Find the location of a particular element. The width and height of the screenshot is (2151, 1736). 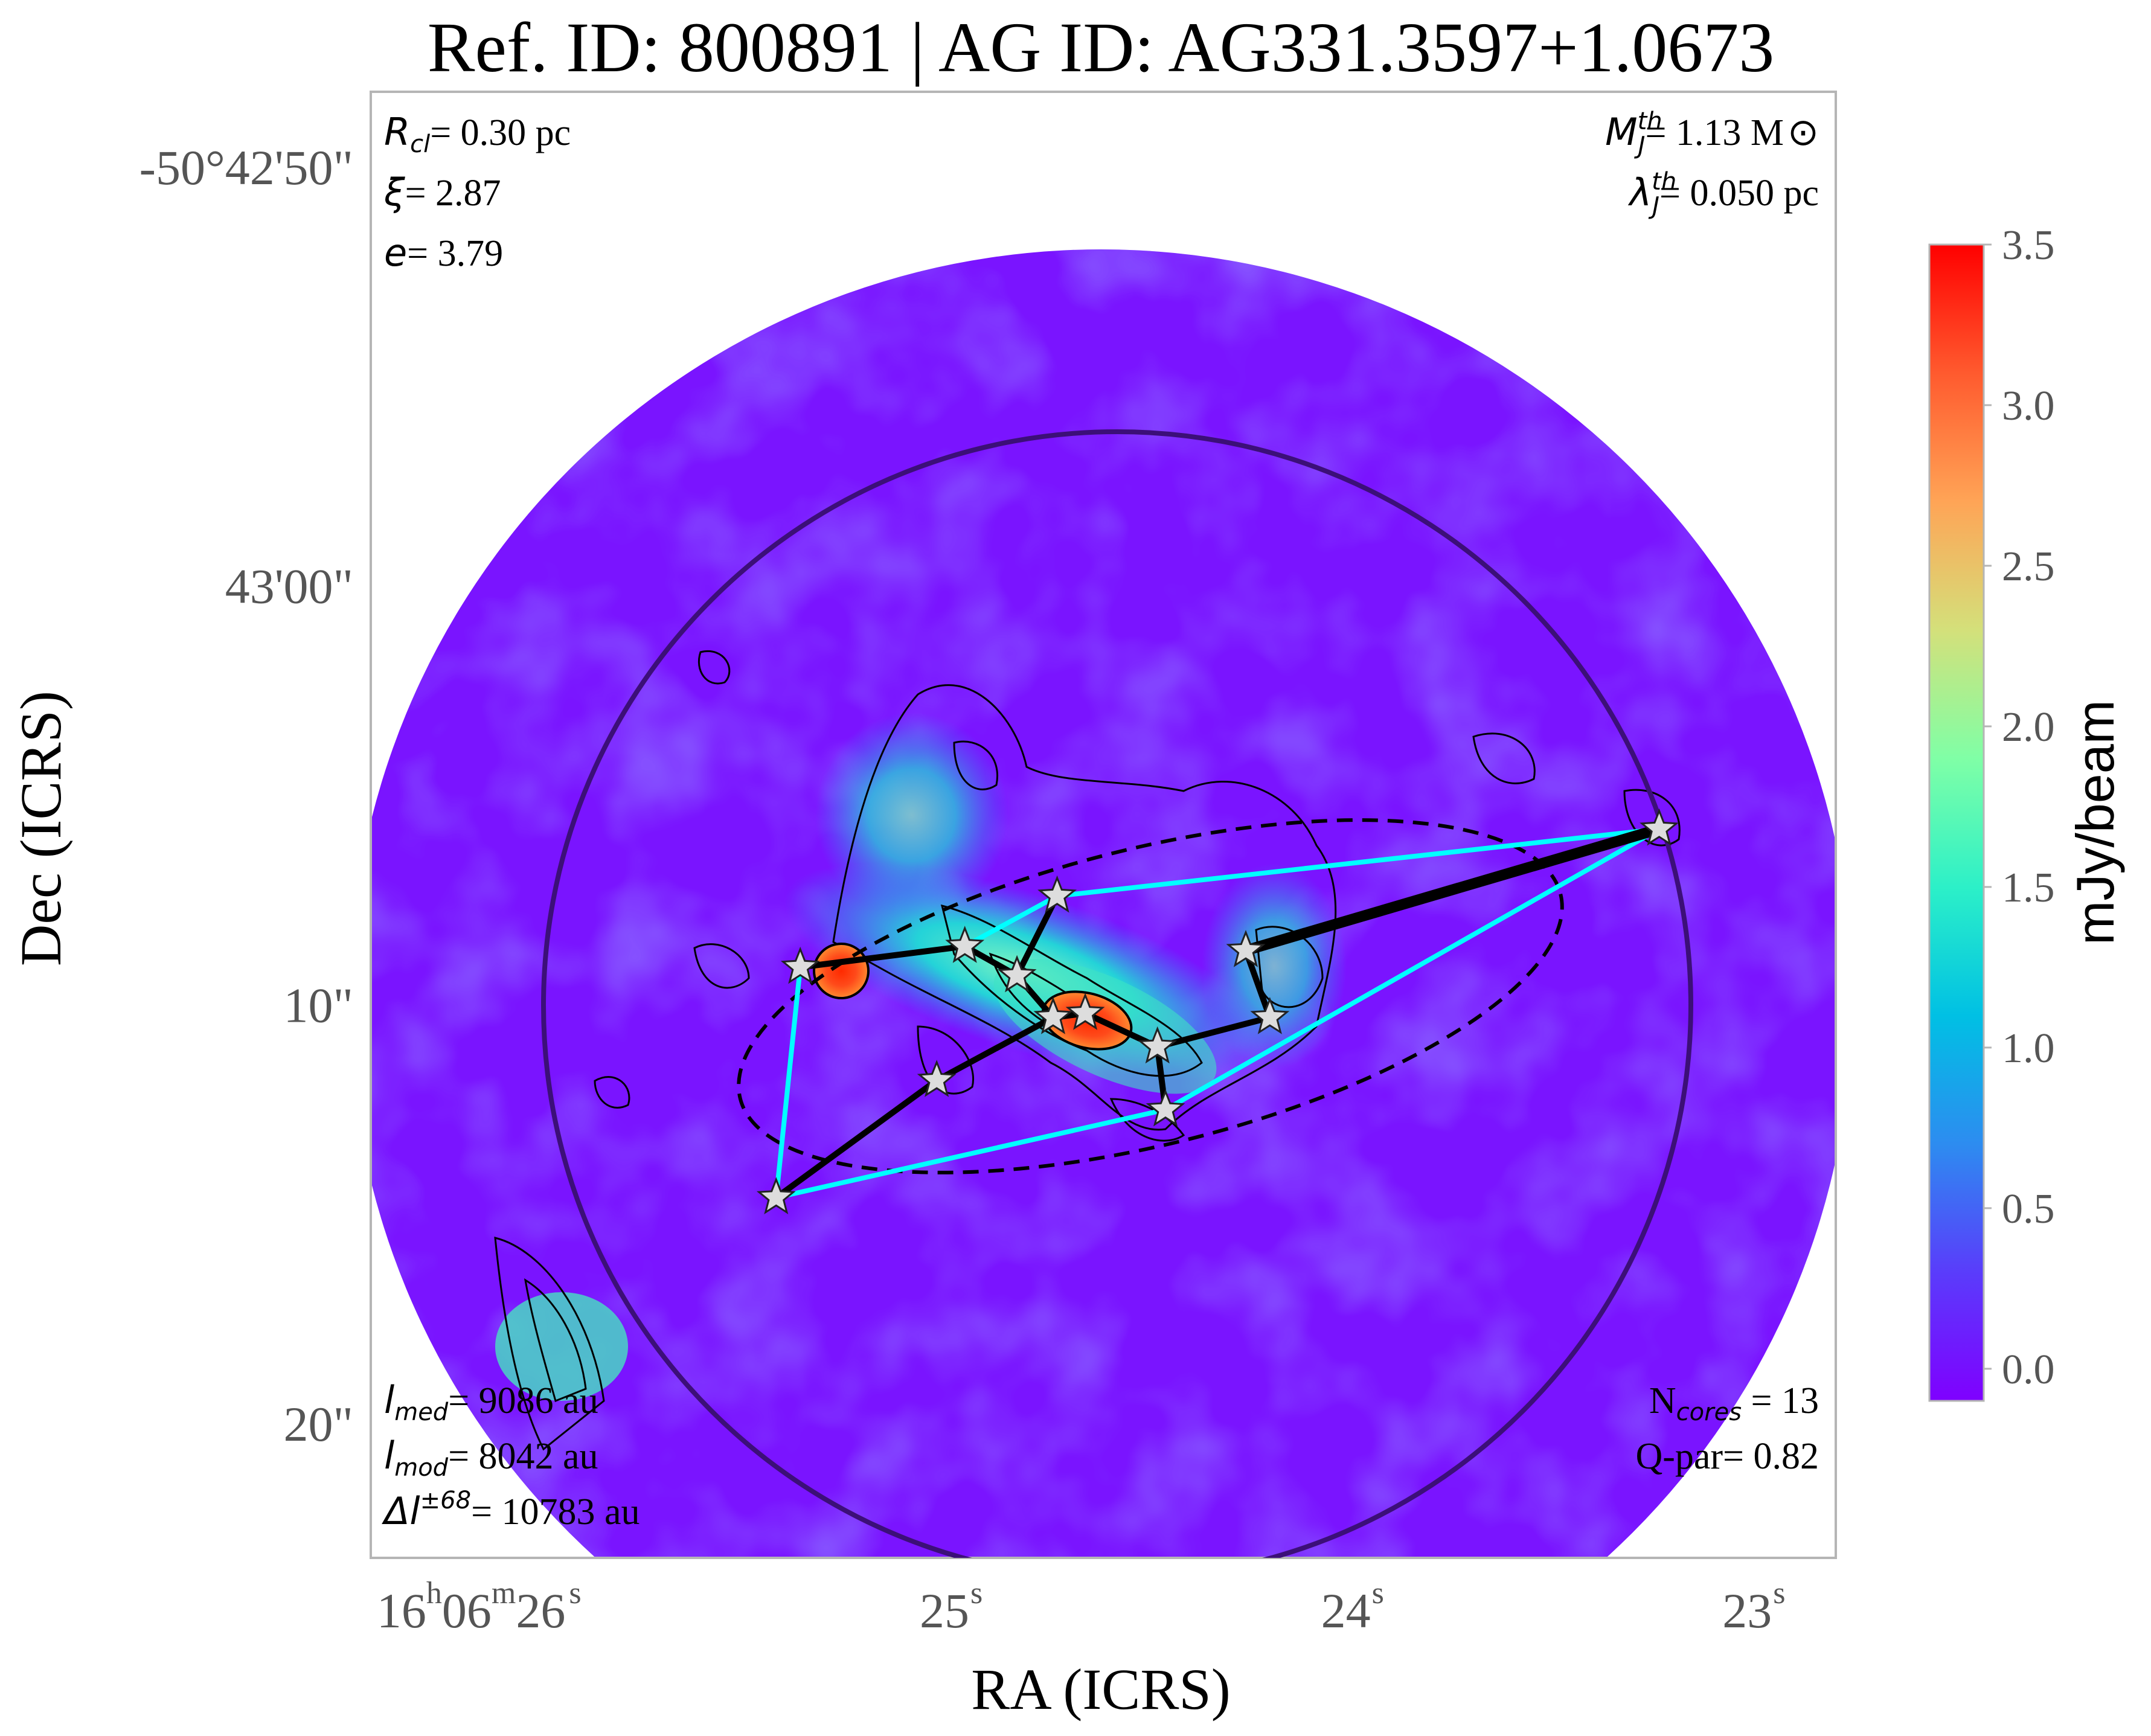

emission-right is located at coordinates (1274, 966).